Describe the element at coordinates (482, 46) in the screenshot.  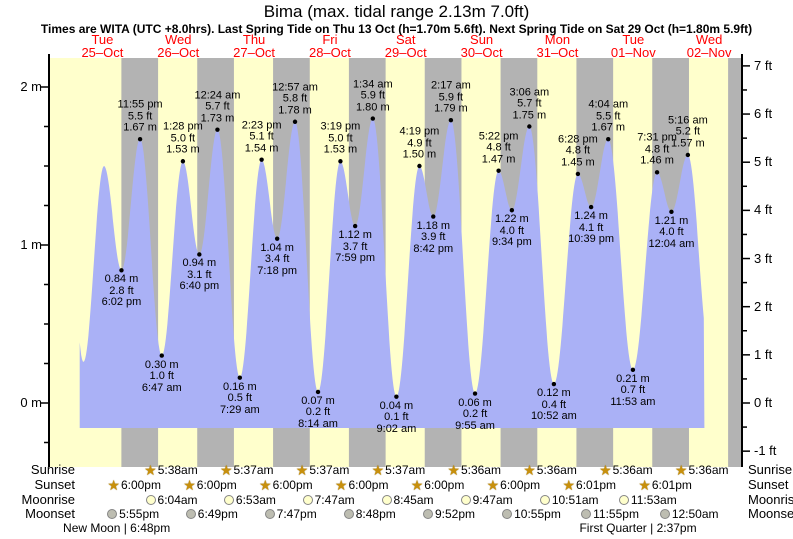
I see `day-header: Sun 30–Oct` at that location.